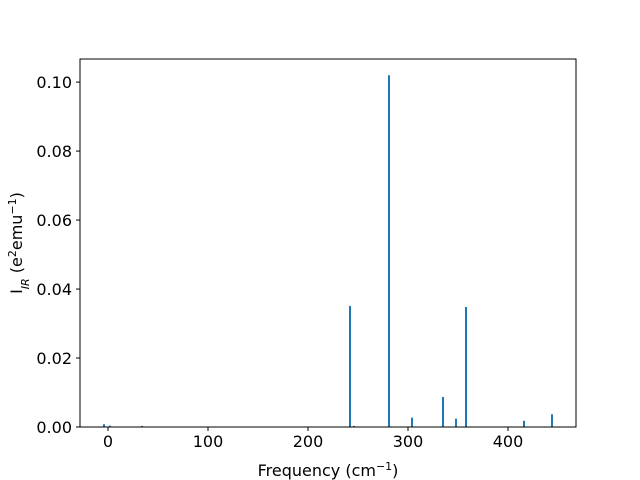 The height and width of the screenshot is (480, 640). I want to click on x-axis-label-part: ), so click(395, 470).